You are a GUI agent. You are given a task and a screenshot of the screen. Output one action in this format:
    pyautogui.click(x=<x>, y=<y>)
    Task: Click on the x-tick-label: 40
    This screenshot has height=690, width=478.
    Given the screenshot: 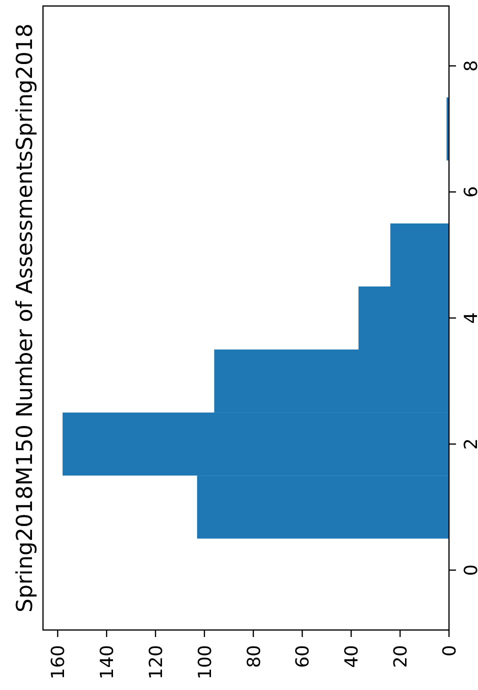 What is the action you would take?
    pyautogui.click(x=352, y=656)
    